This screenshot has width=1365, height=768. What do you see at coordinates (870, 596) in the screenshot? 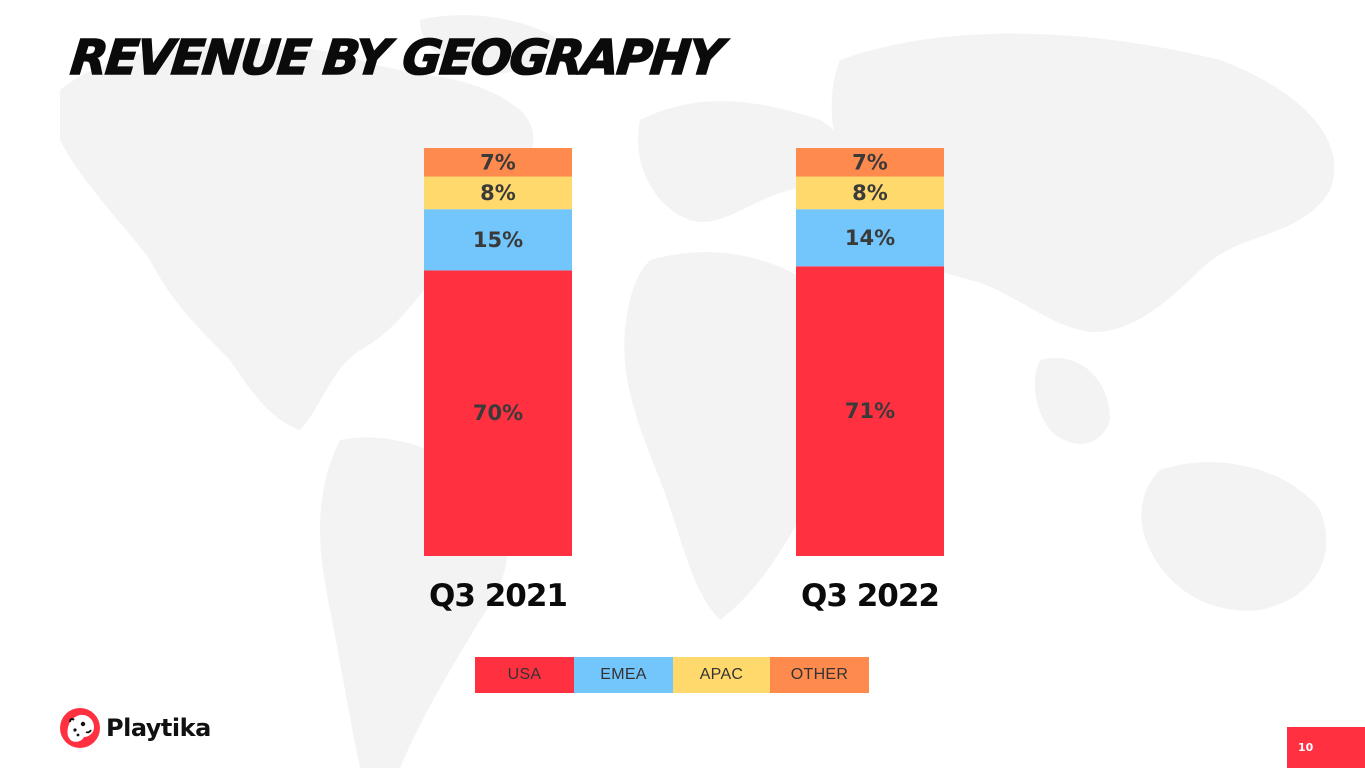
I see `category-label-2: Q3 2022` at bounding box center [870, 596].